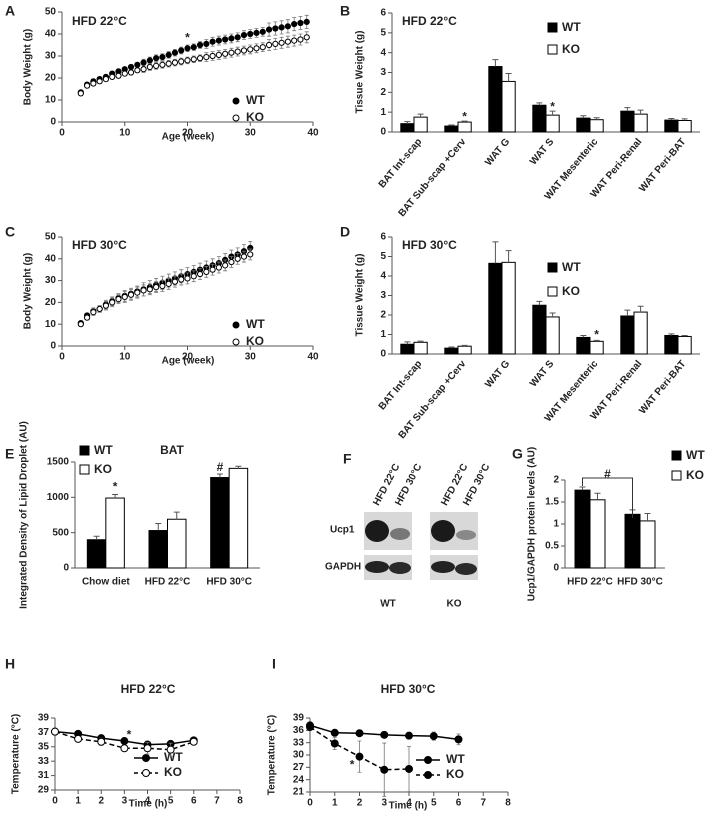 The width and height of the screenshot is (708, 818). What do you see at coordinates (408, 689) in the screenshot?
I see `chart-title: HFD 30°C` at bounding box center [408, 689].